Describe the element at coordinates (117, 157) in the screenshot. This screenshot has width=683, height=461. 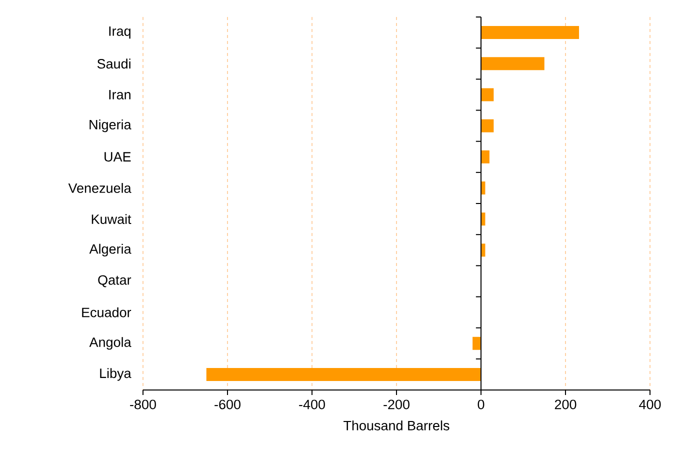
I see `y-tick-label: UAE` at that location.